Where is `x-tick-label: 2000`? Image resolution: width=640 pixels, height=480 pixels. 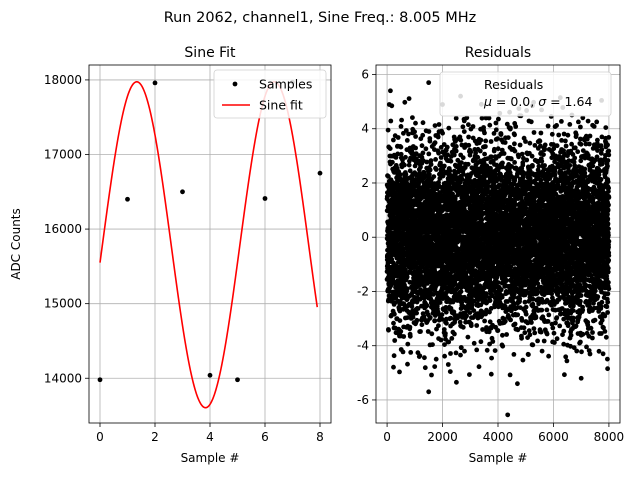
x-tick-label: 2000 is located at coordinates (442, 437).